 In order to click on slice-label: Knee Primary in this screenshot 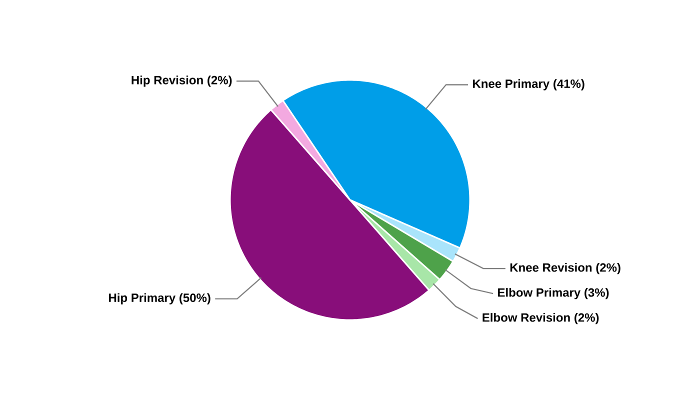, I will do `click(511, 84)`.